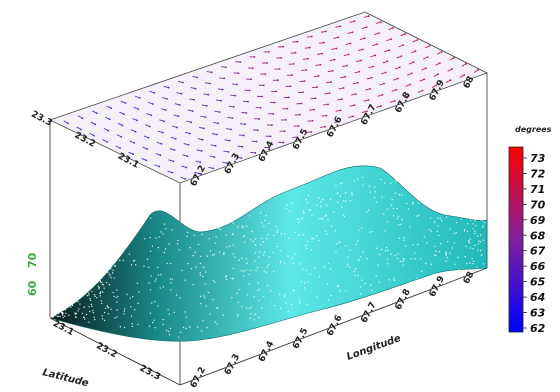 This screenshot has height=392, width=560. What do you see at coordinates (232, 365) in the screenshot?
I see `x-tick-label: 67.3` at bounding box center [232, 365].